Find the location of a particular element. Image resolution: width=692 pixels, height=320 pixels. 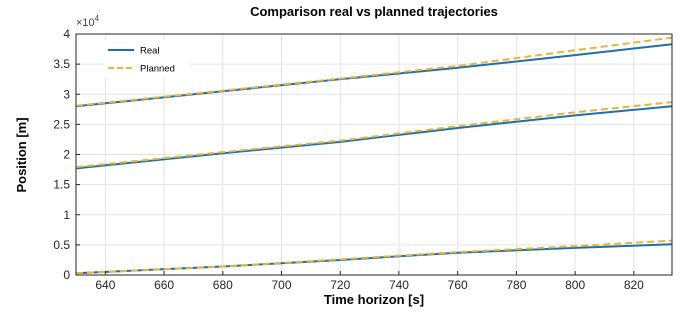

x-tick-label: 820 is located at coordinates (634, 285).